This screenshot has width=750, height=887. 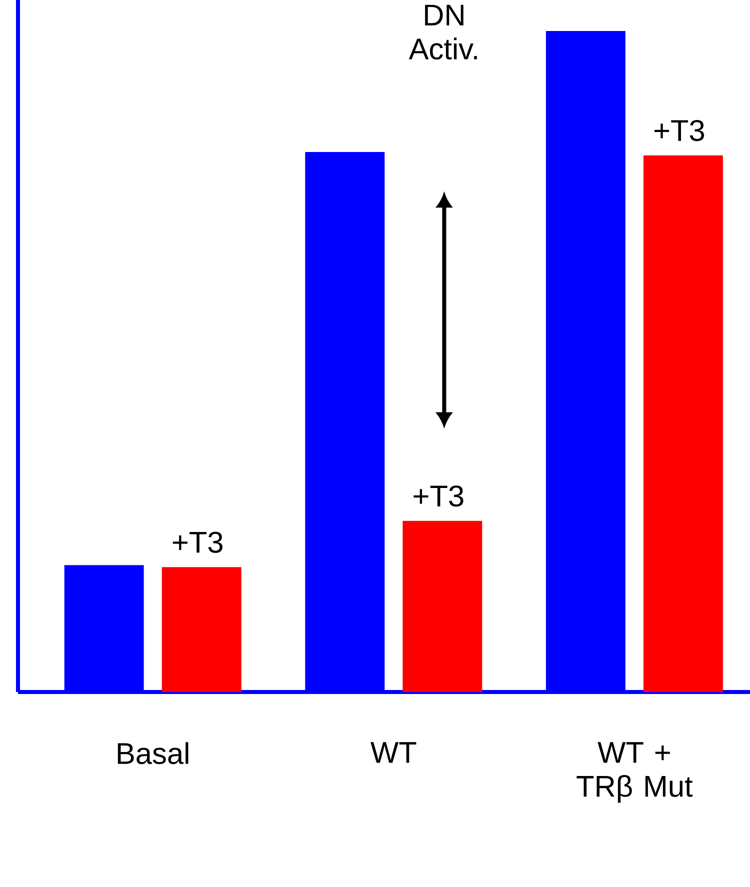 What do you see at coordinates (679, 131) in the screenshot?
I see `series-label: +T3` at bounding box center [679, 131].